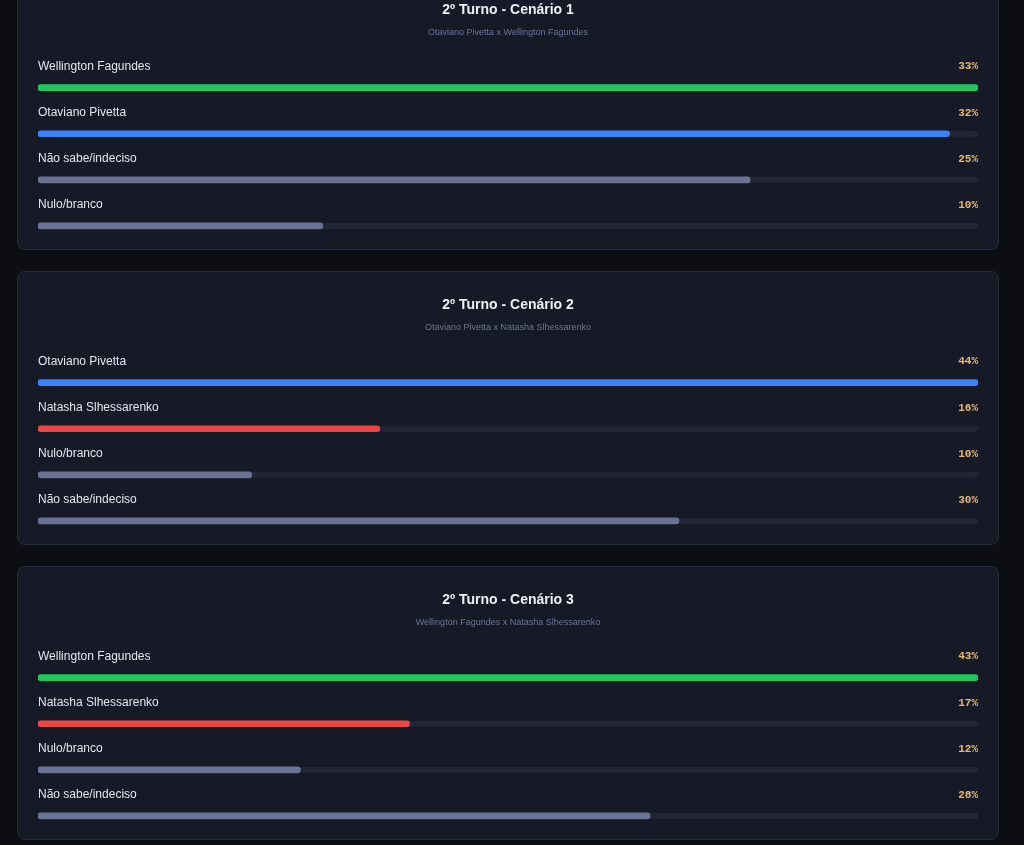  I want to click on chart-subtitle: Otaviano Pivetta x Natasha Slhessarenko, so click(508, 326).